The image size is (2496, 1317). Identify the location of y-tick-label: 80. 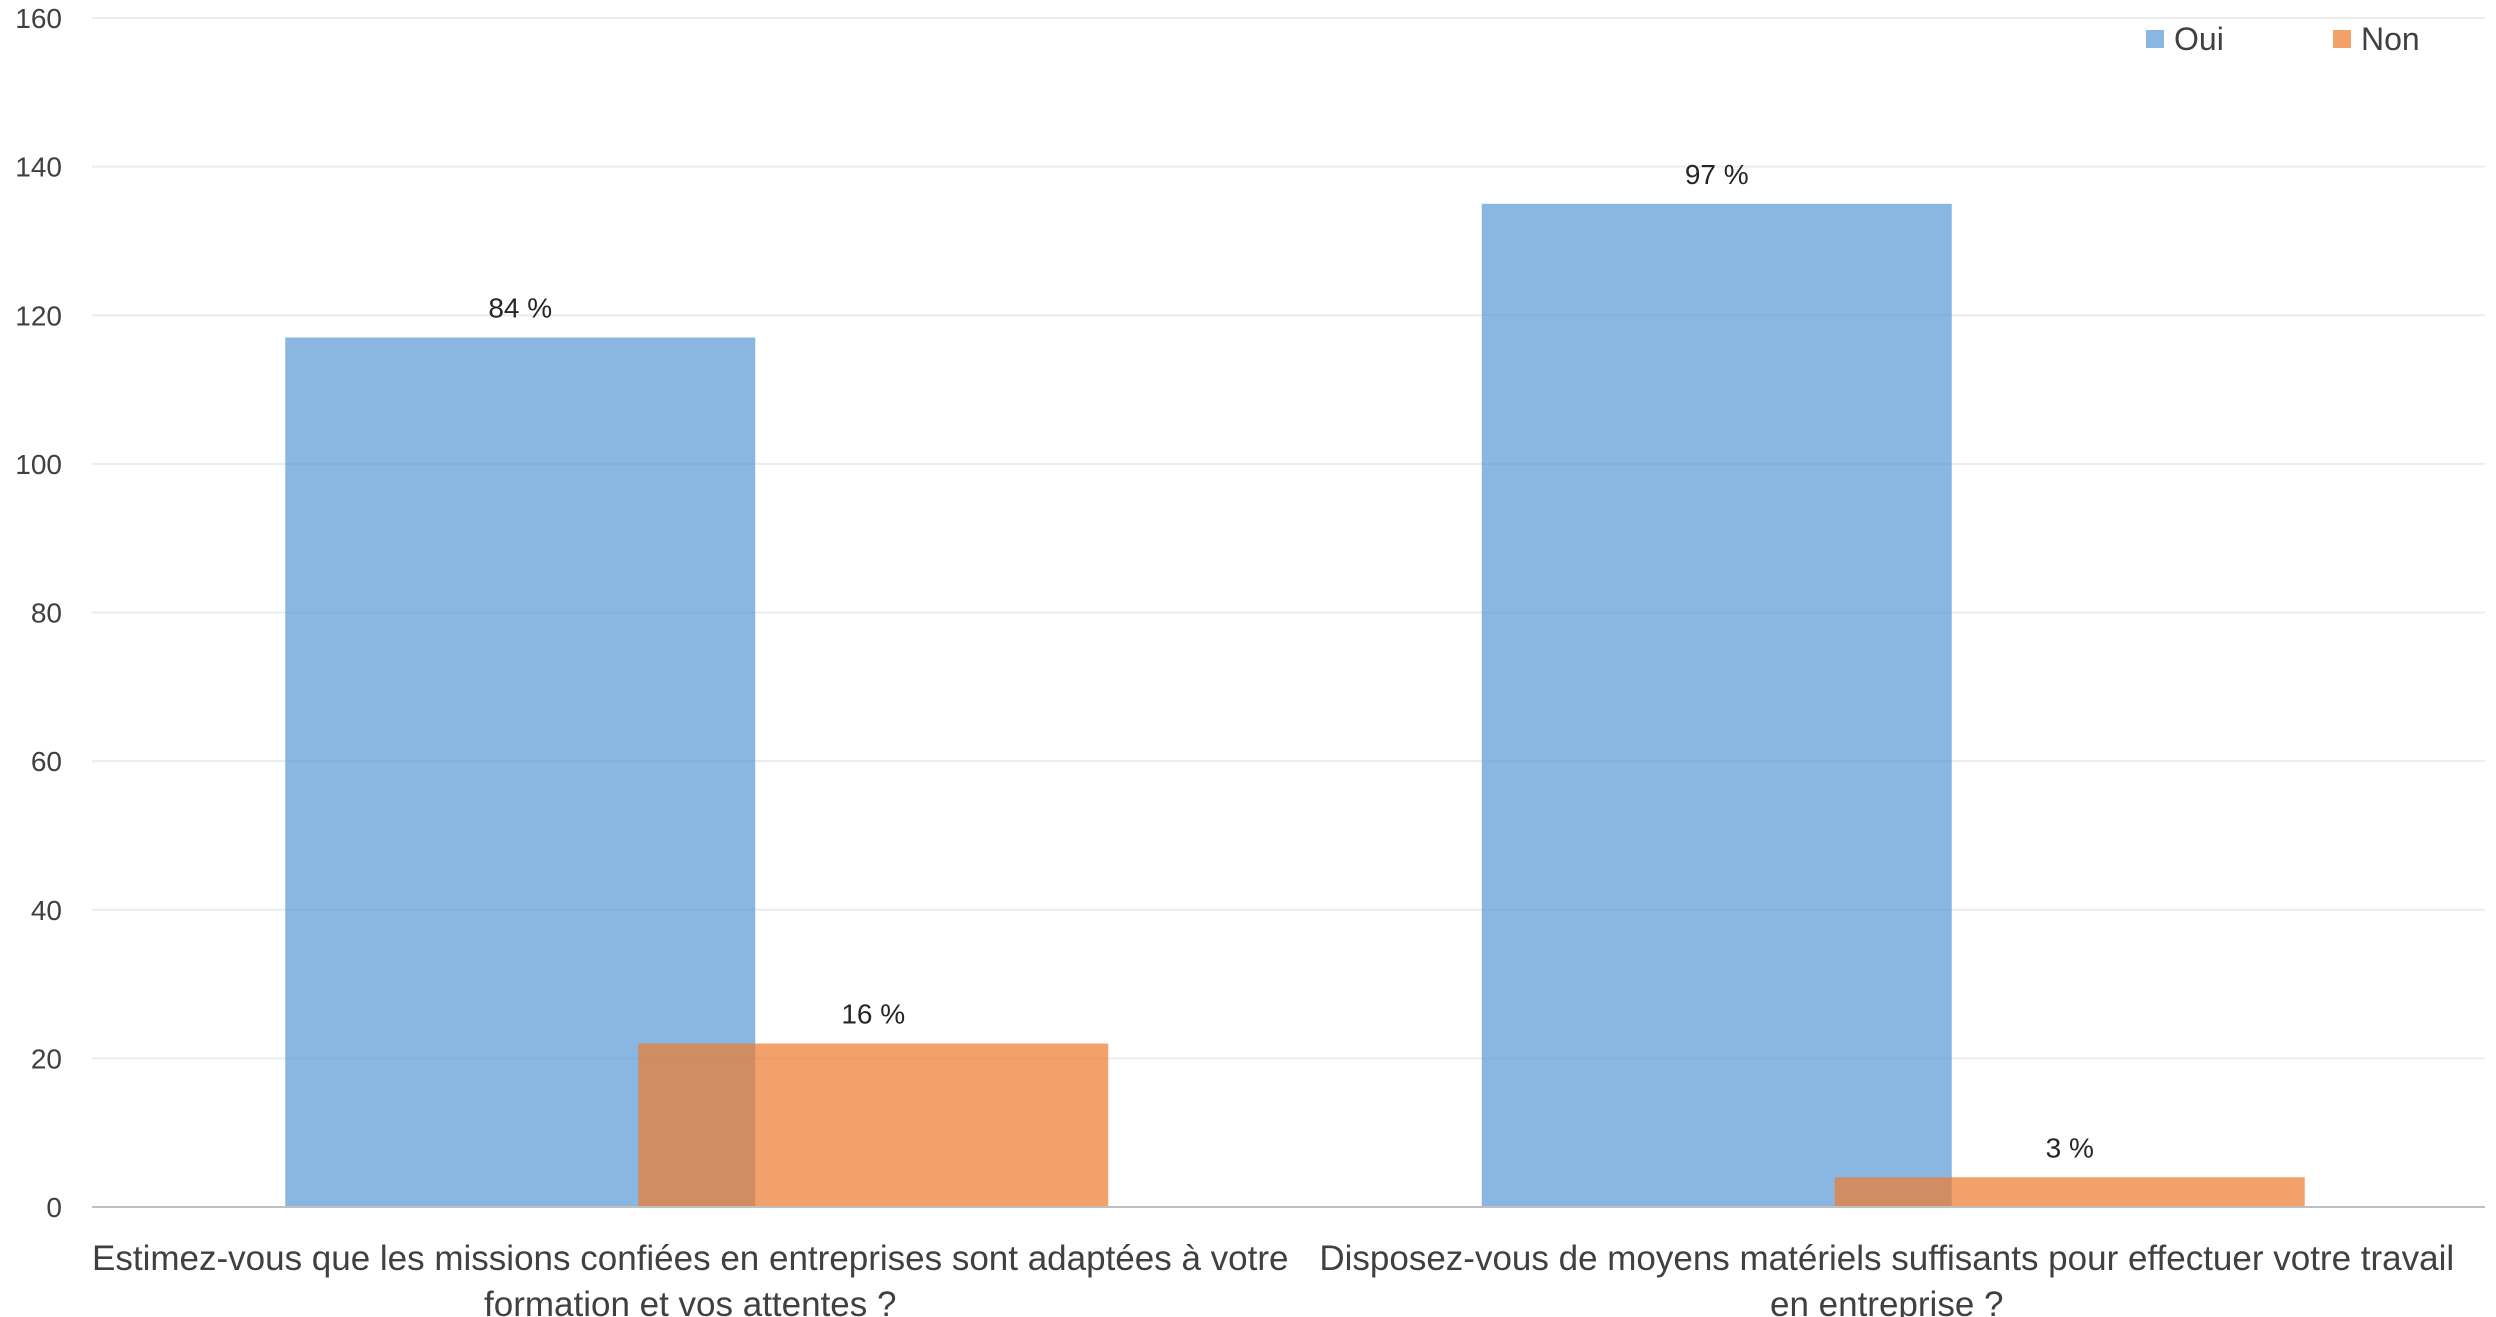
(46, 613).